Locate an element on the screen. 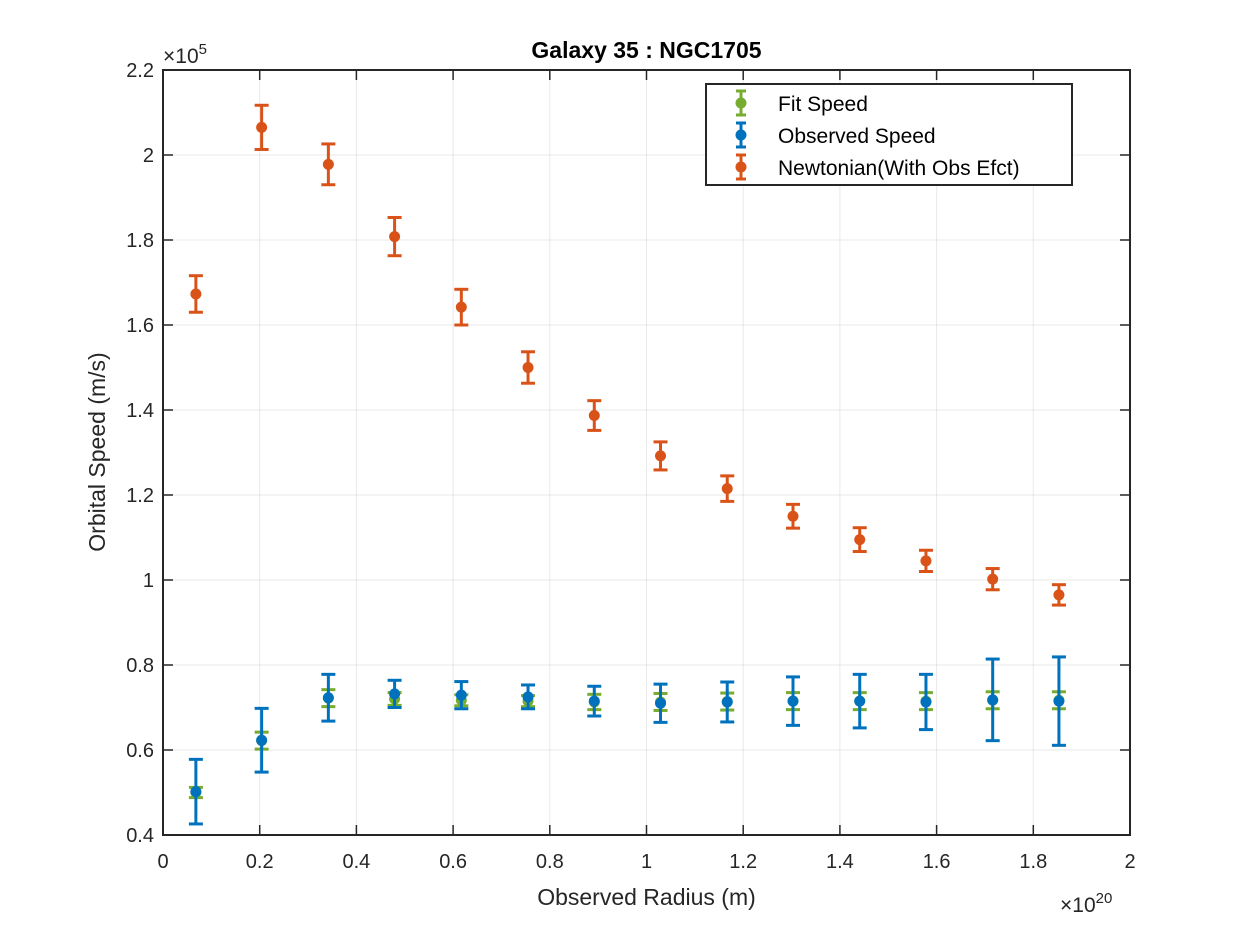 The width and height of the screenshot is (1250, 938). legend-label: Observed Speed is located at coordinates (857, 136).